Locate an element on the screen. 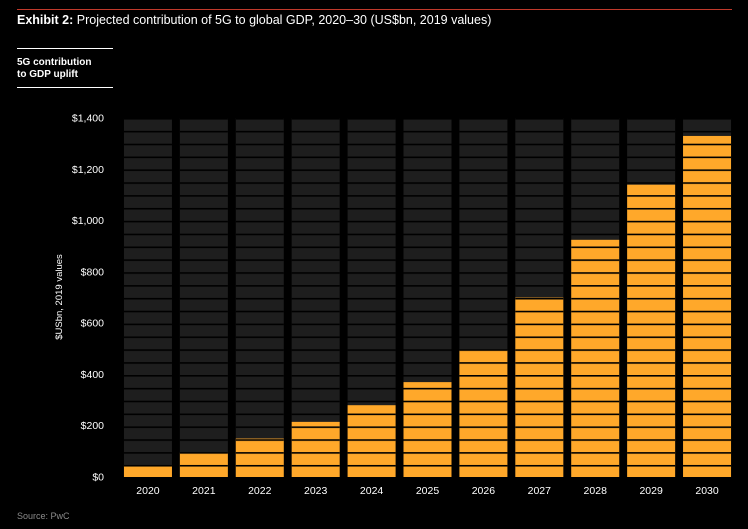 The width and height of the screenshot is (748, 529). axis-layer: $0 $200 $400 $600 $800 $1,000 $1,200 $1,400 is located at coordinates (88, 298).